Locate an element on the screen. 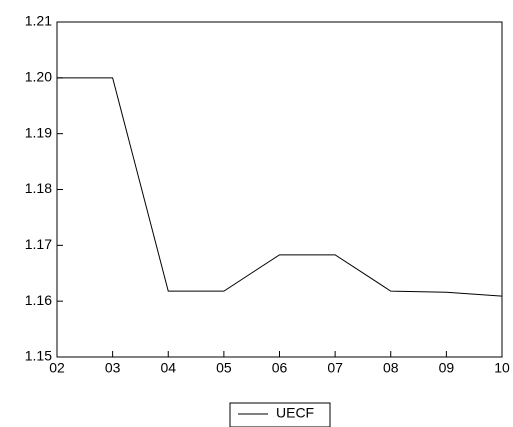 The height and width of the screenshot is (427, 513). x-tick-label: 02 is located at coordinates (57, 368).